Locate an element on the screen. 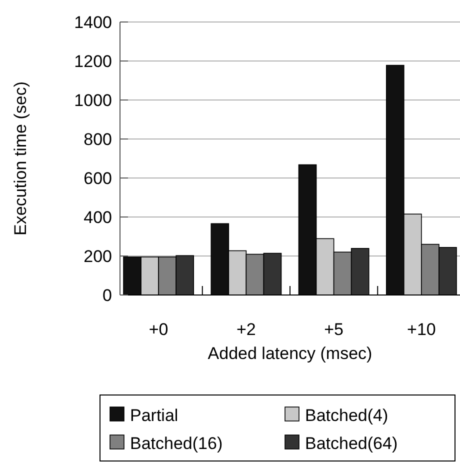 The image size is (460, 468). legend-label: Batched(4) is located at coordinates (346, 415).